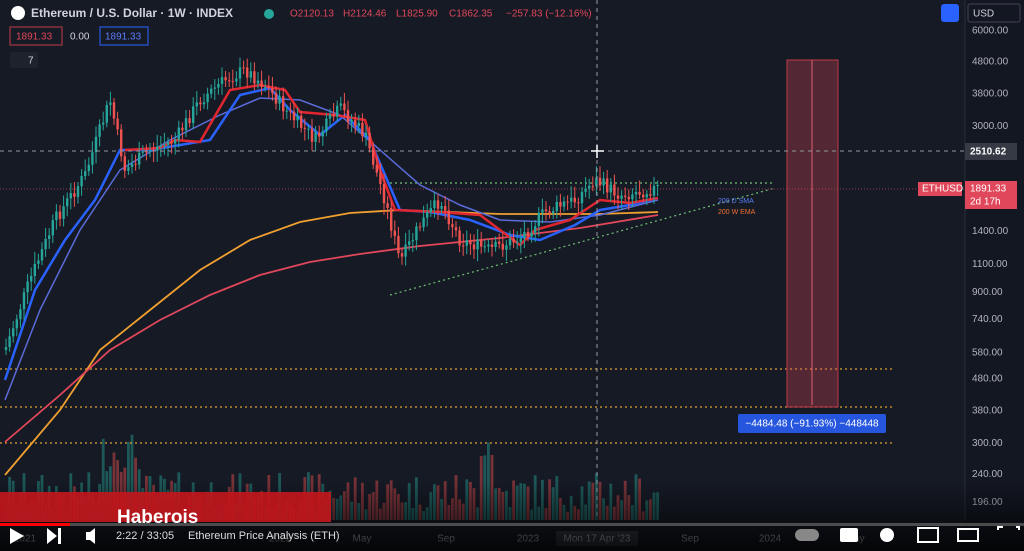 Image resolution: width=1024 pixels, height=551 pixels. Describe the element at coordinates (54, 536) in the screenshot. I see `next-button` at that location.